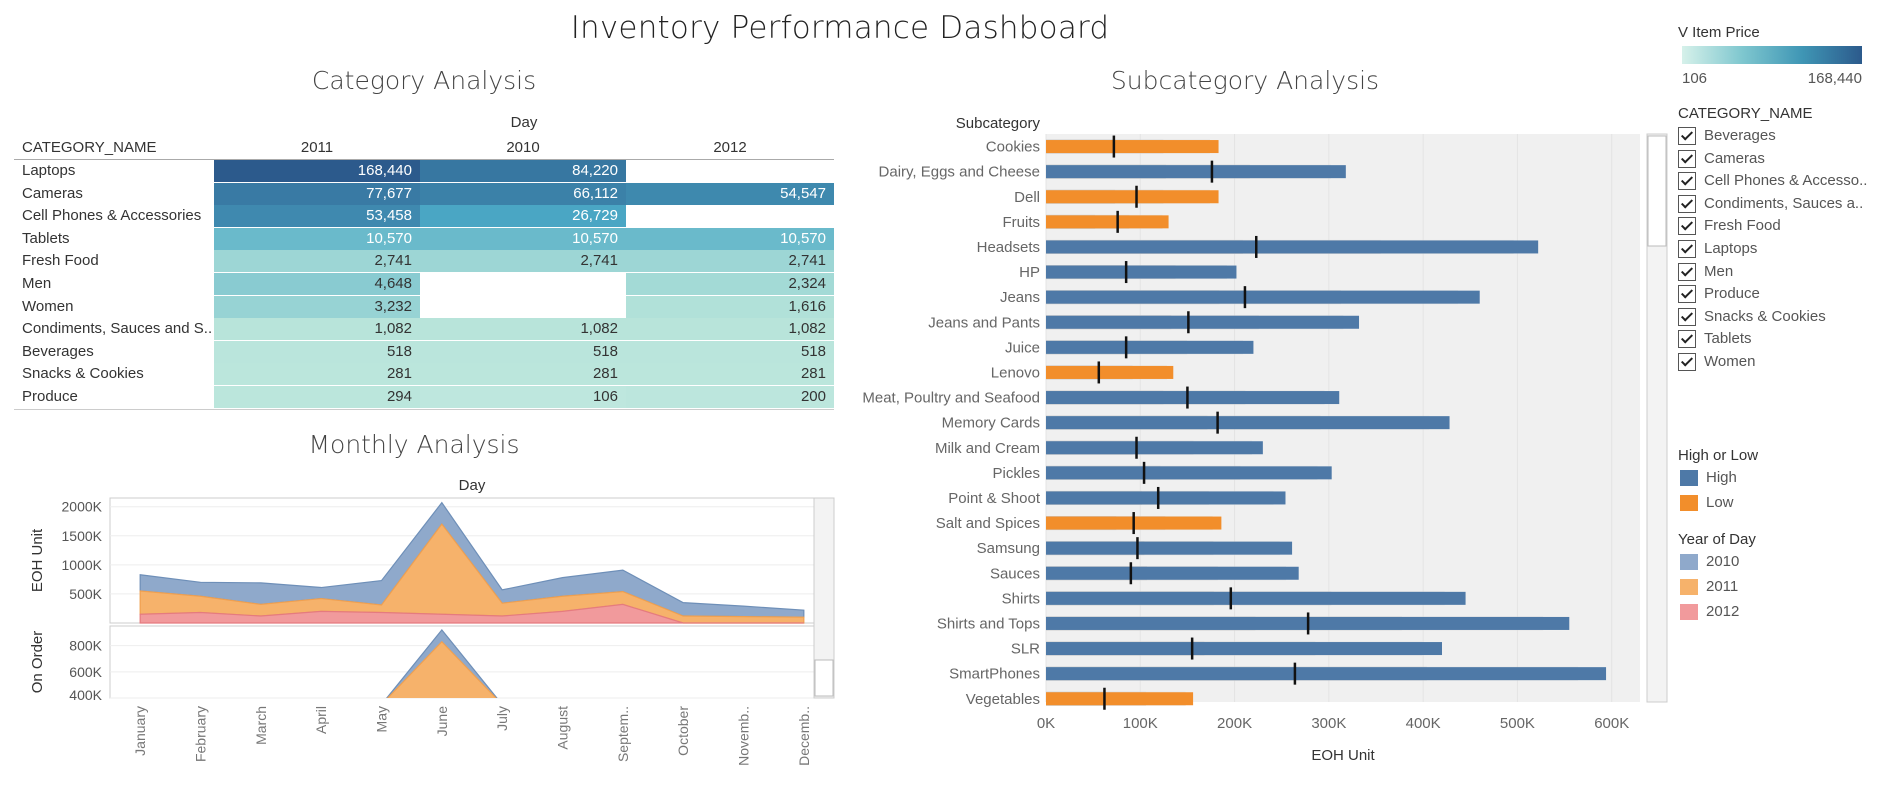 Image resolution: width=1880 pixels, height=788 pixels. Describe the element at coordinates (140, 731) in the screenshot. I see `month-label: January` at that location.